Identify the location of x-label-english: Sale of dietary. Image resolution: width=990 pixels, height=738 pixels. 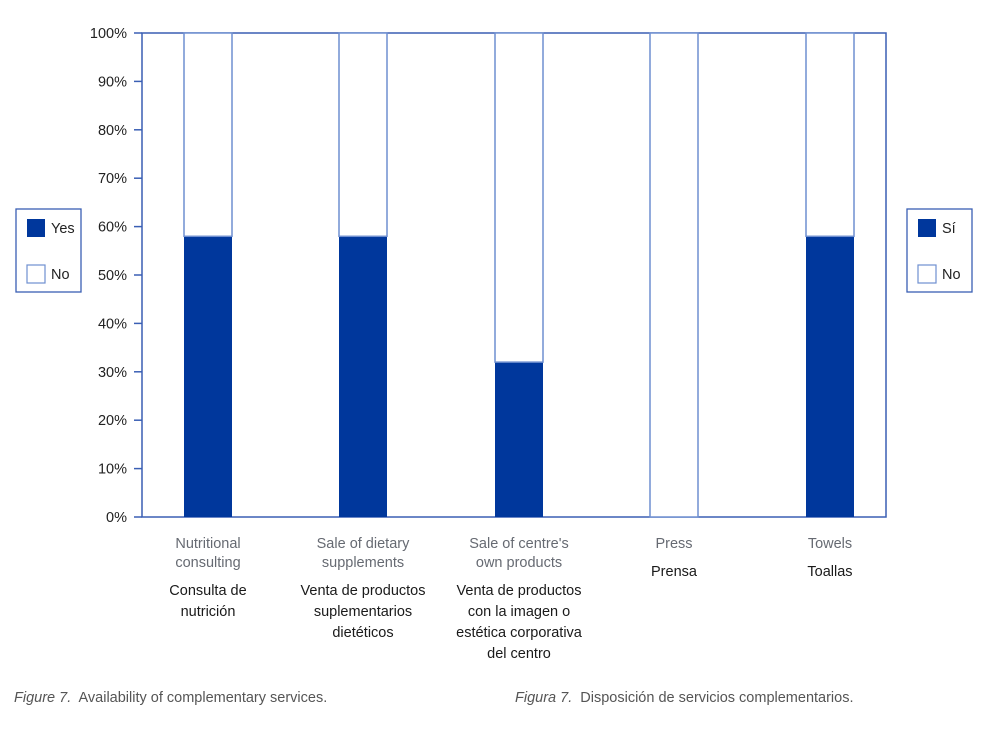
(363, 544).